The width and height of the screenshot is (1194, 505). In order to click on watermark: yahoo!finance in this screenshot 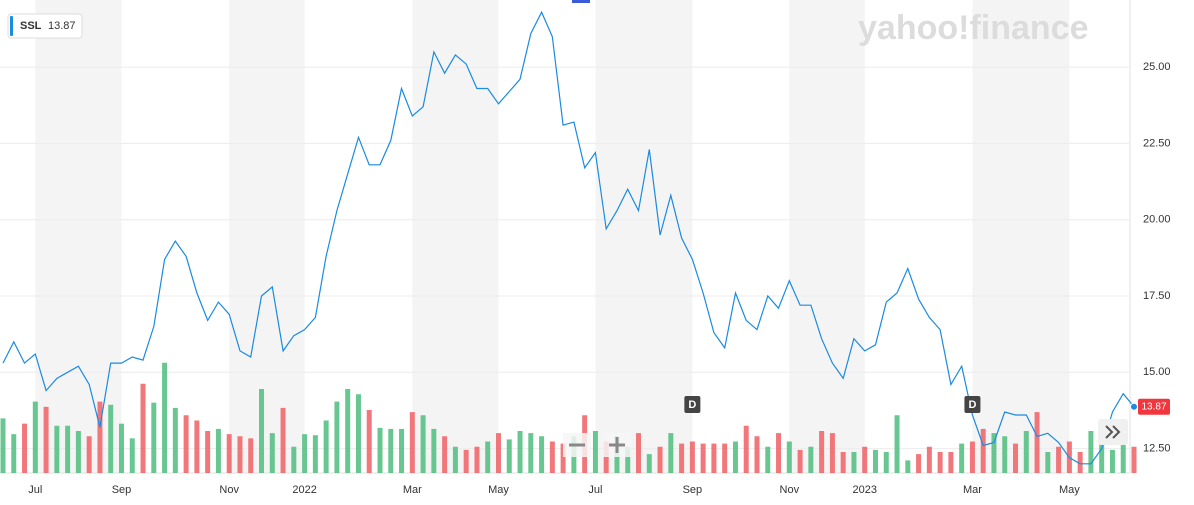, I will do `click(973, 28)`.